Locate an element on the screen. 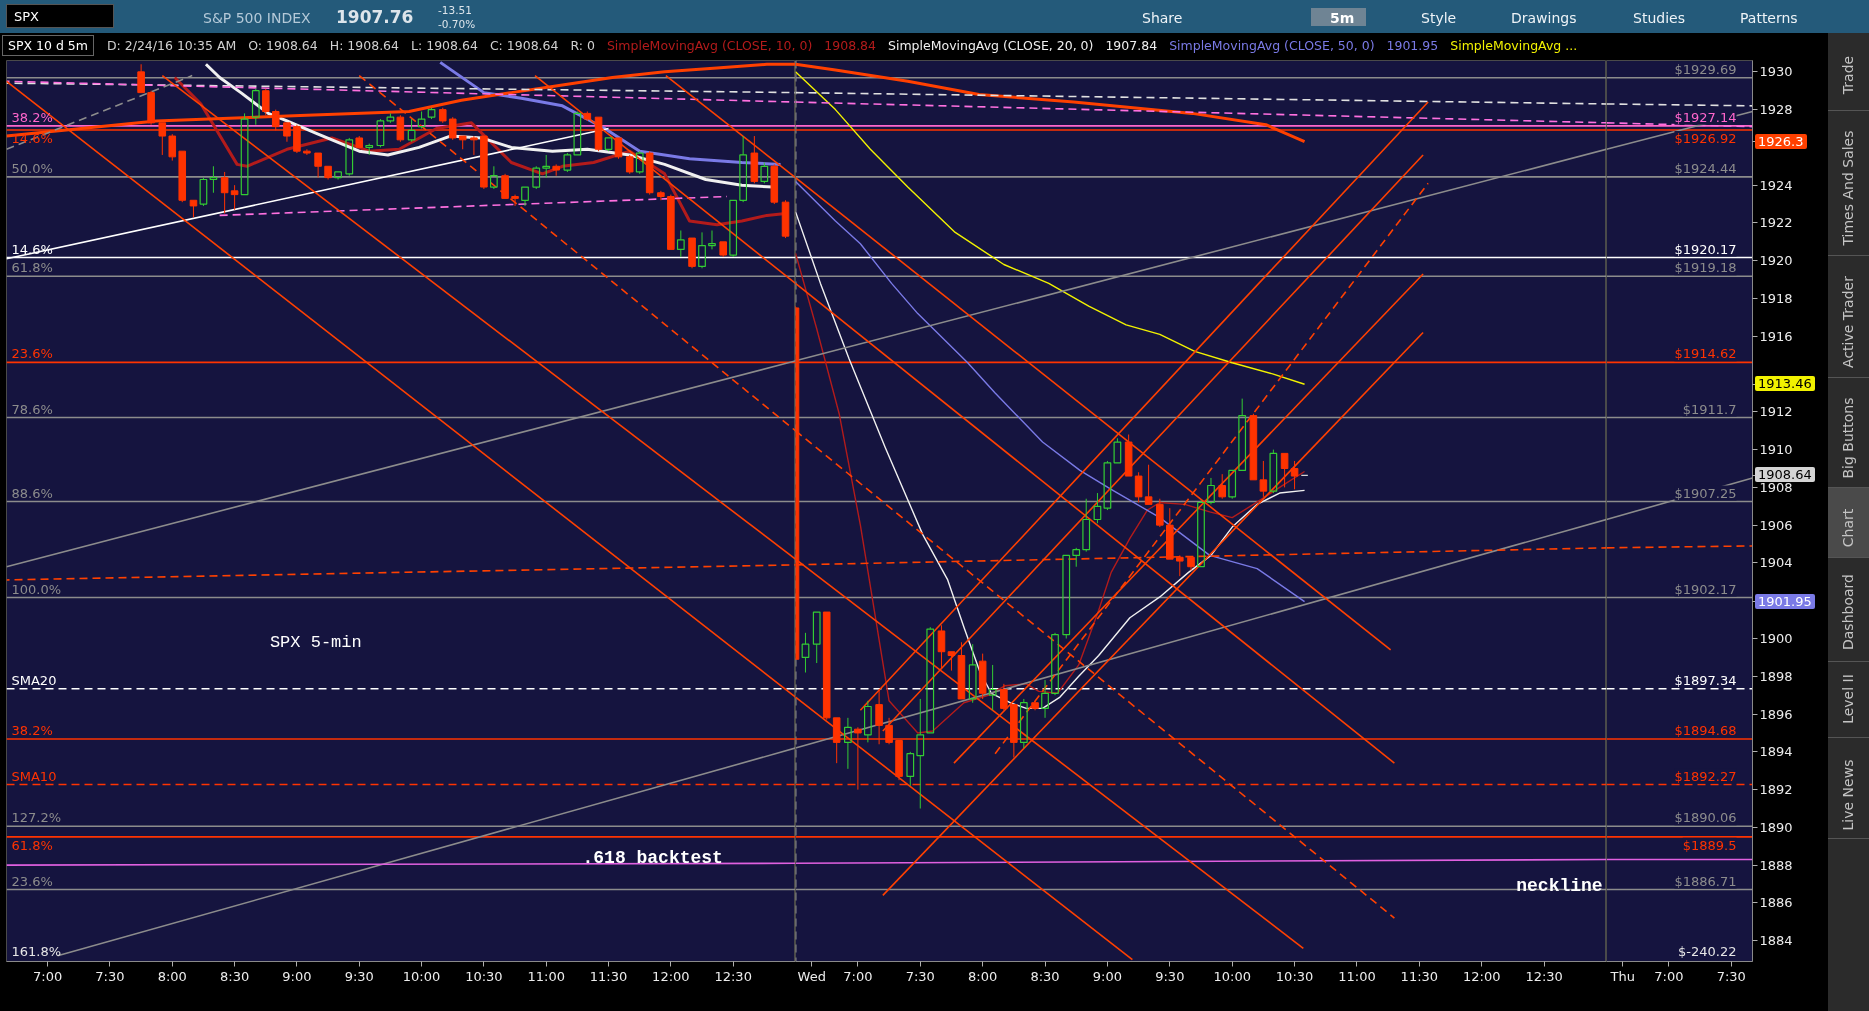 The width and height of the screenshot is (1869, 1011). text: 1907.76 is located at coordinates (375, 17).